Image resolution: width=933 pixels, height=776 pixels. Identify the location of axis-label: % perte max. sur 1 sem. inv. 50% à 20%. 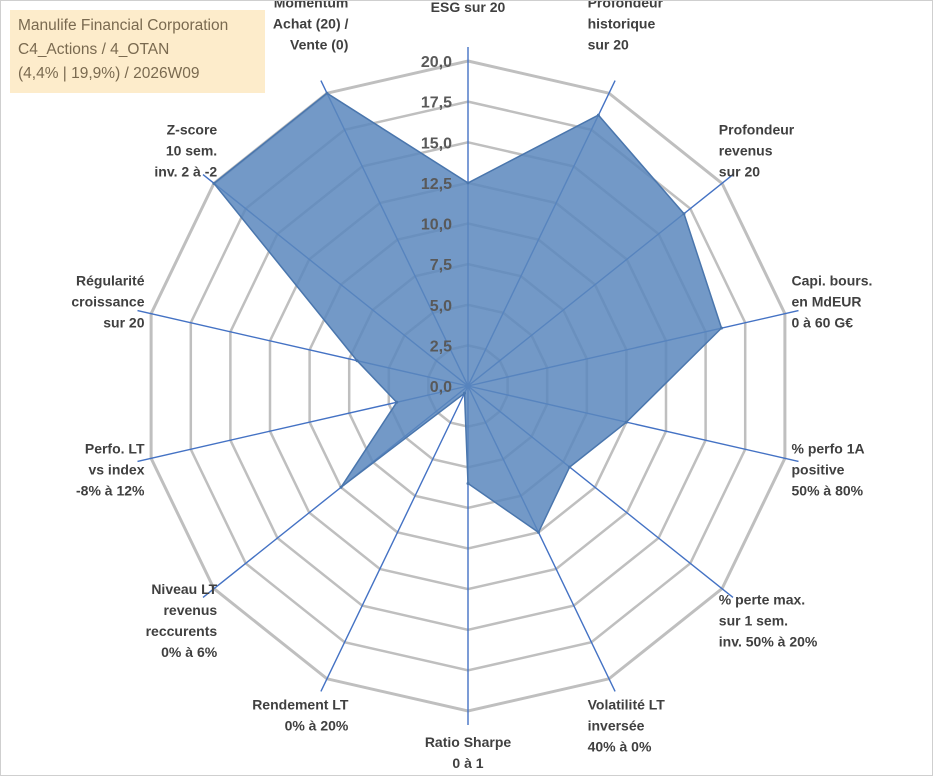
(768, 621).